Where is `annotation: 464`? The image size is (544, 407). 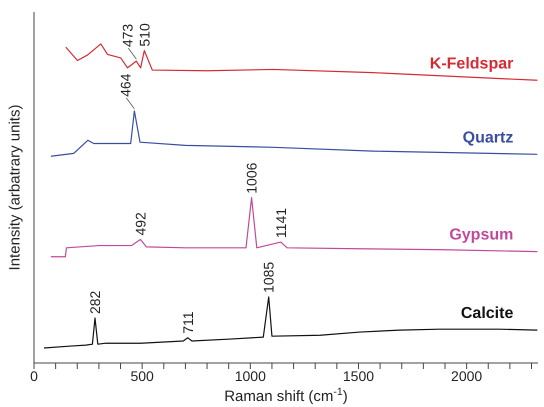
annotation: 464 is located at coordinates (125, 85).